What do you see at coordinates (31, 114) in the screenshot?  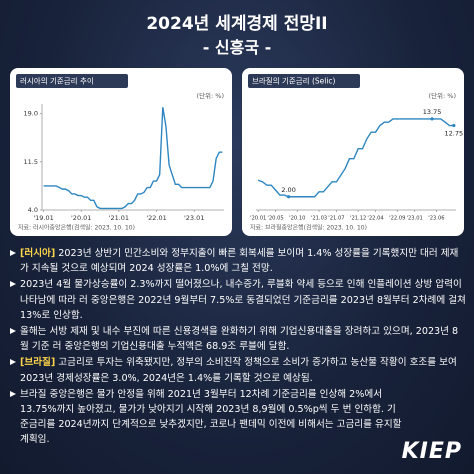 I see `y-tick-label: 19.0` at bounding box center [31, 114].